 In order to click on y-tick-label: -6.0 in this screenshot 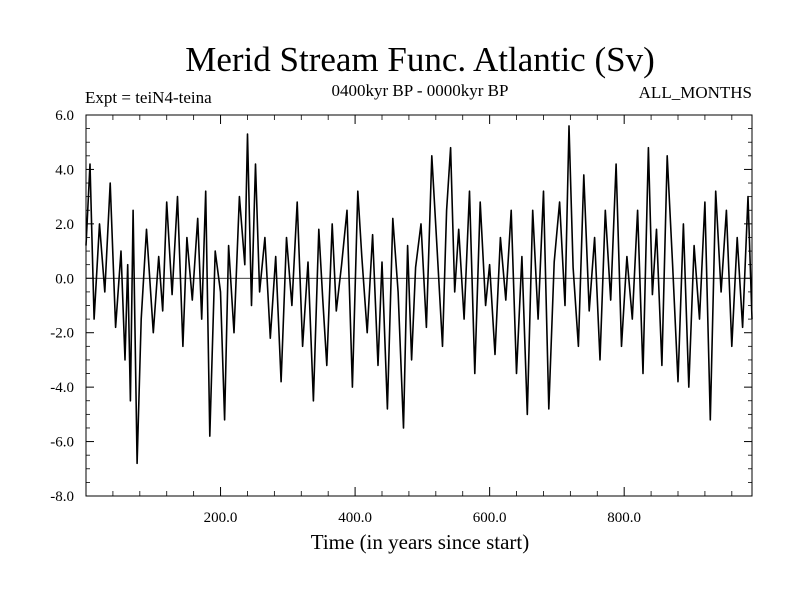, I will do `click(62, 443)`.